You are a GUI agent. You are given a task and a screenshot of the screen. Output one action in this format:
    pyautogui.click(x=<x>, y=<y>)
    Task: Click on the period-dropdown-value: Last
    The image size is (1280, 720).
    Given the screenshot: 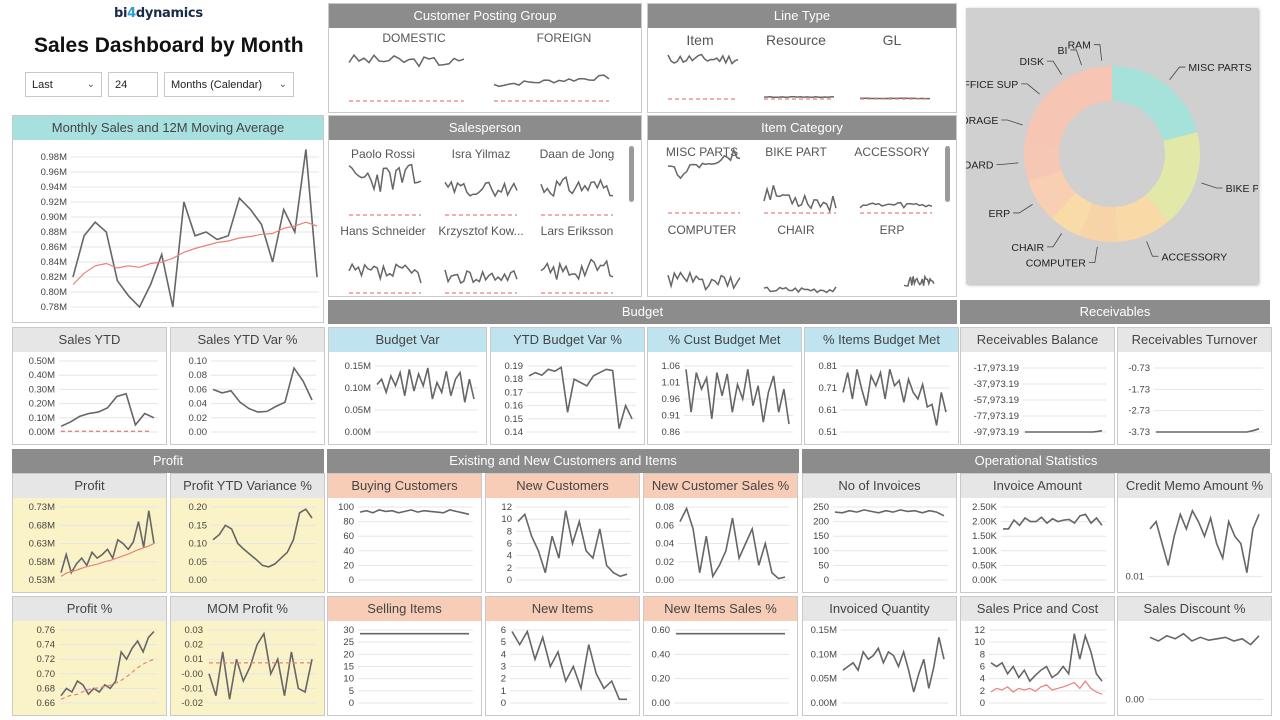 What is the action you would take?
    pyautogui.click(x=42, y=84)
    